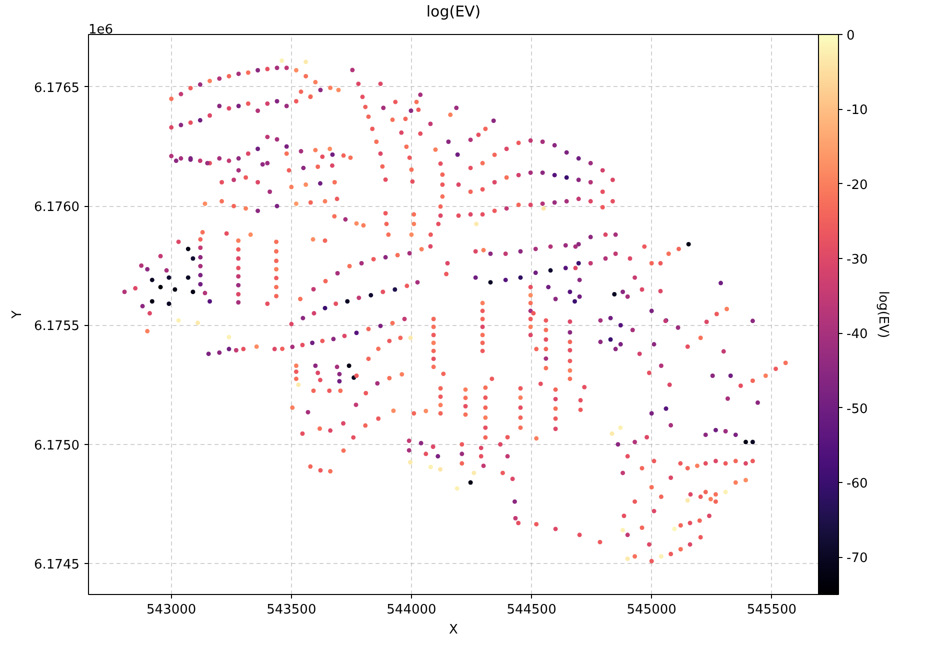 This screenshot has height=649, width=932. I want to click on color-bar-label: -30, so click(857, 260).